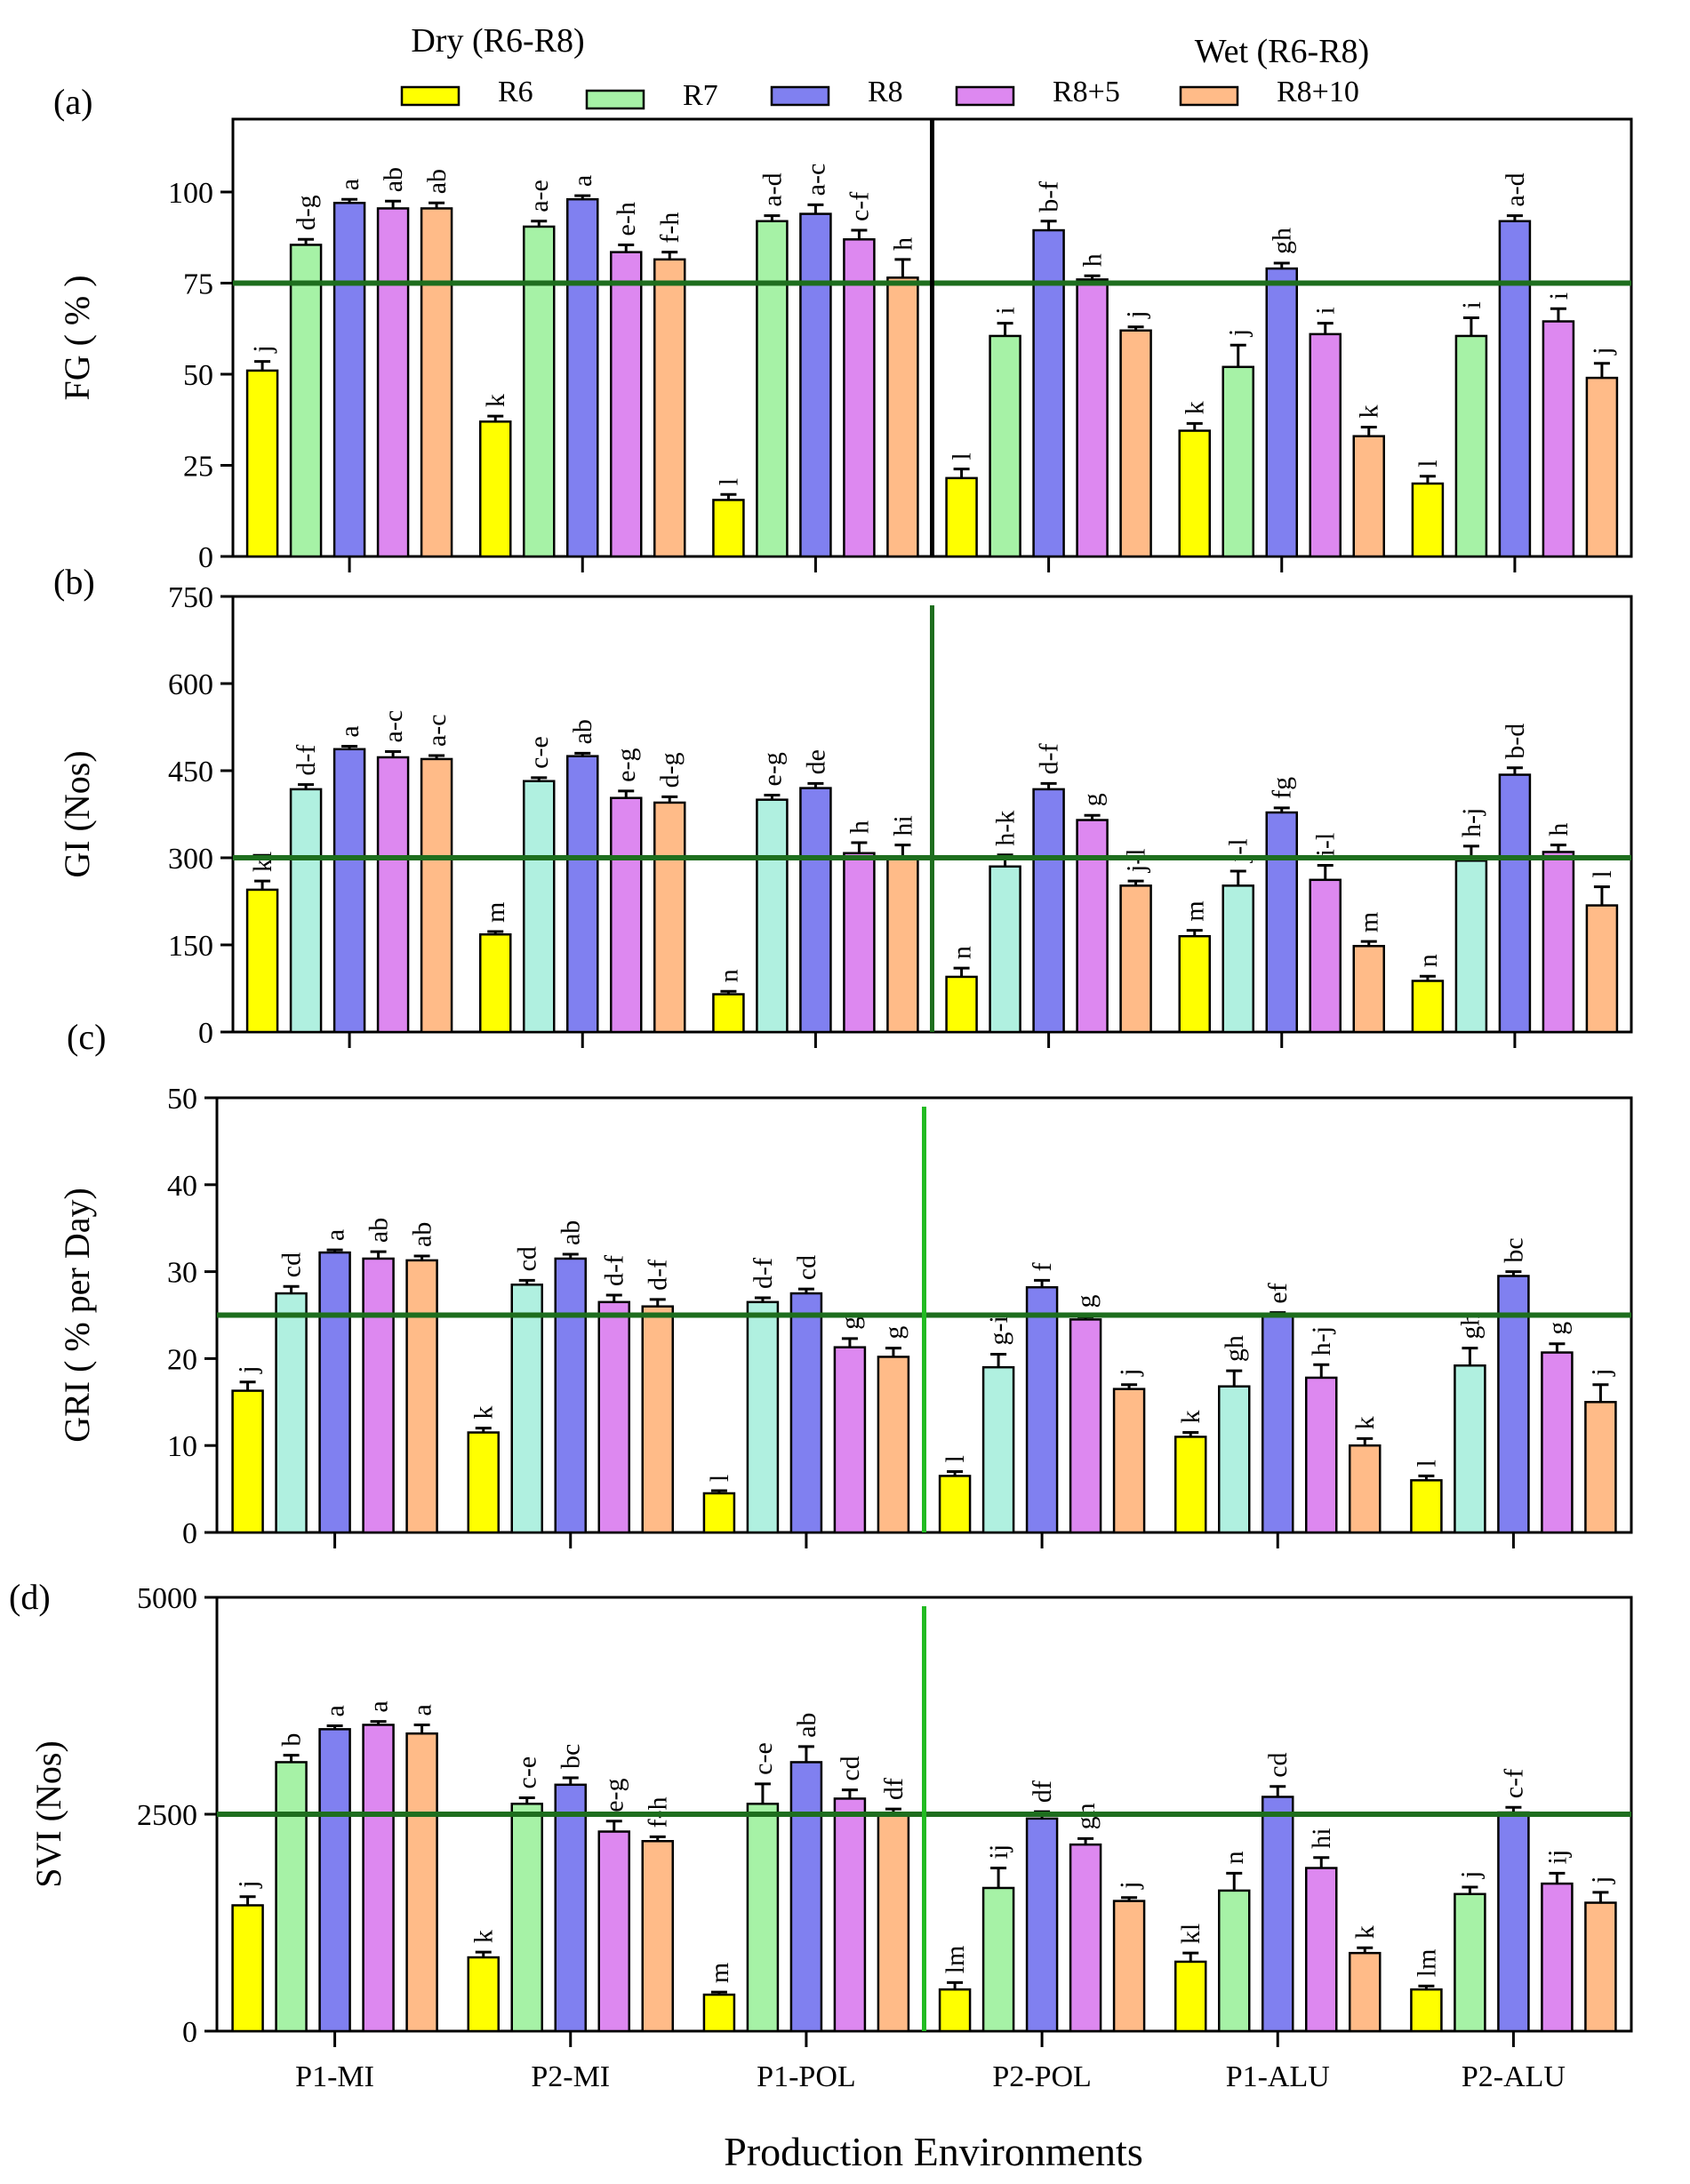  What do you see at coordinates (262, 862) in the screenshot?
I see `bar-significance-label: kl` at bounding box center [262, 862].